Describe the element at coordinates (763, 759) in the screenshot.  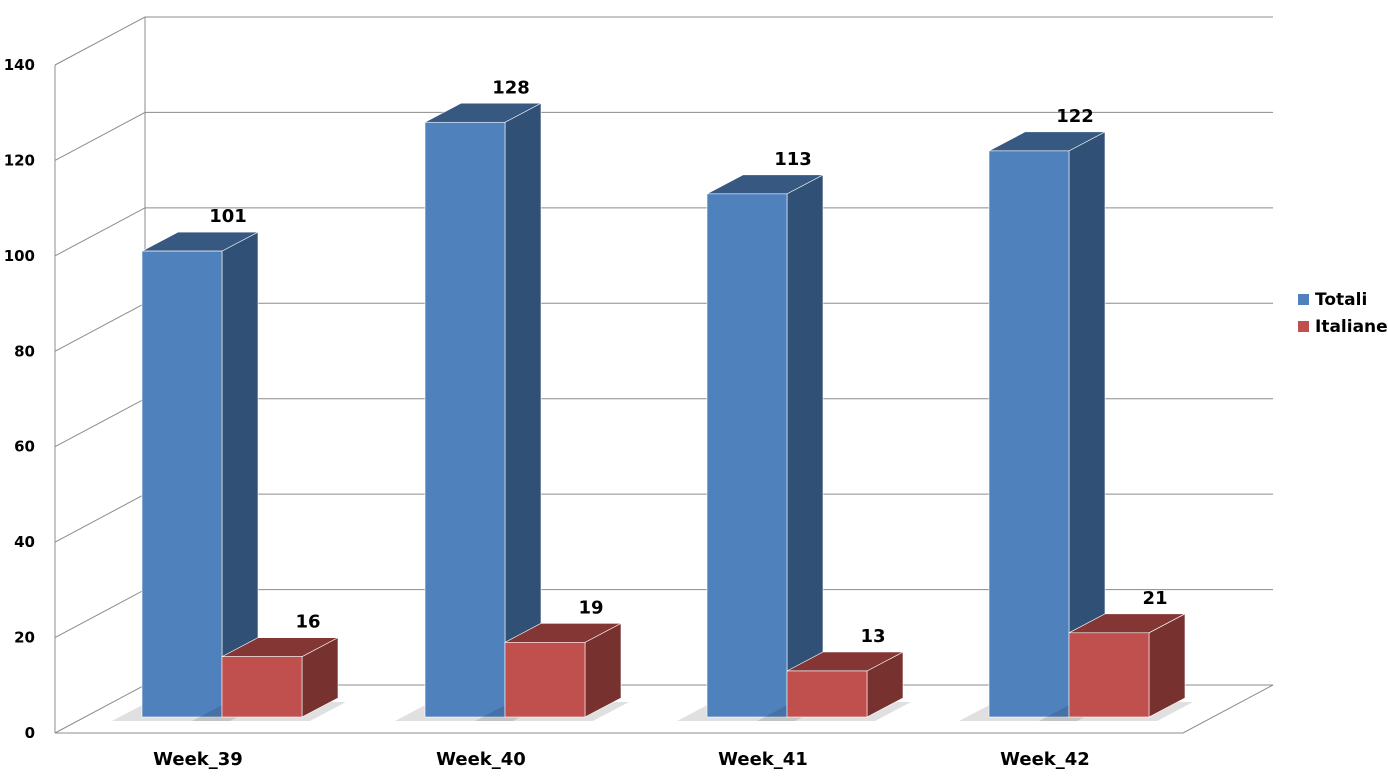
I see `x-tick-label: Week_41` at that location.